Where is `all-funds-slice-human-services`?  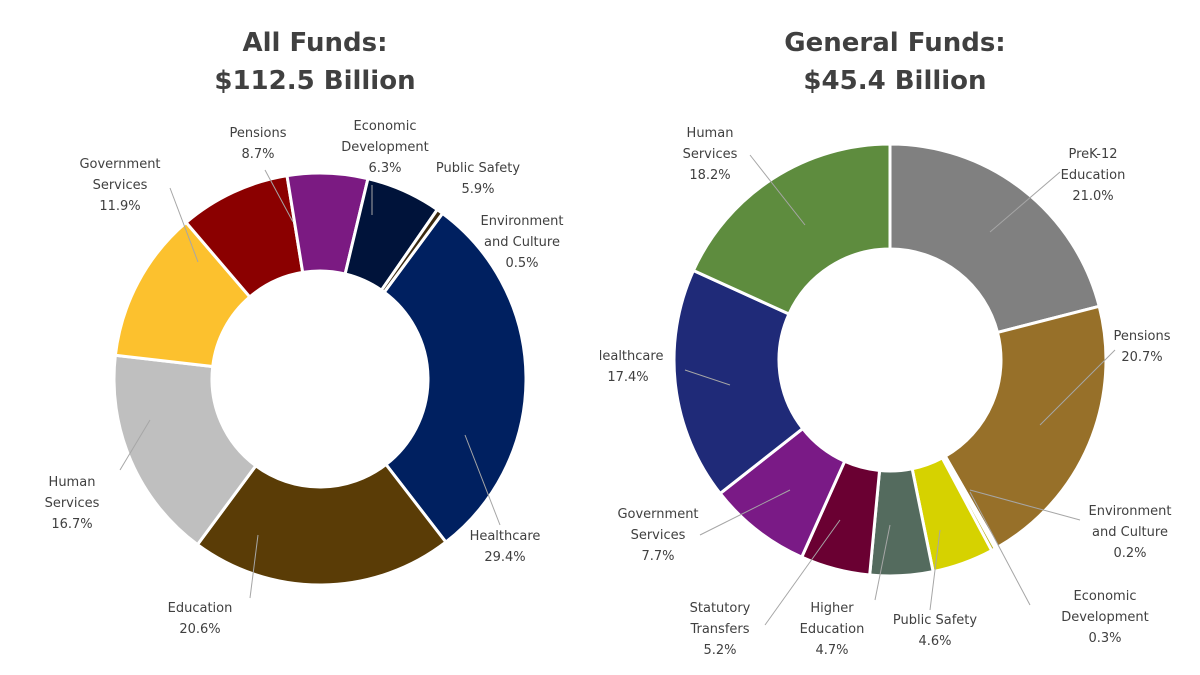
all-funds-slice-human-services is located at coordinates (185, 450).